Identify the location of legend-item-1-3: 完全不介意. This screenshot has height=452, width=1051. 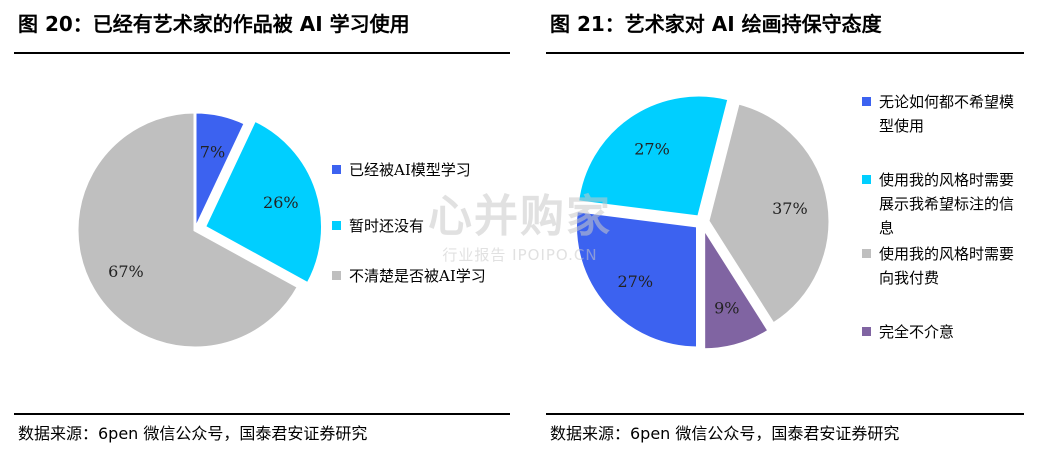
(940, 332).